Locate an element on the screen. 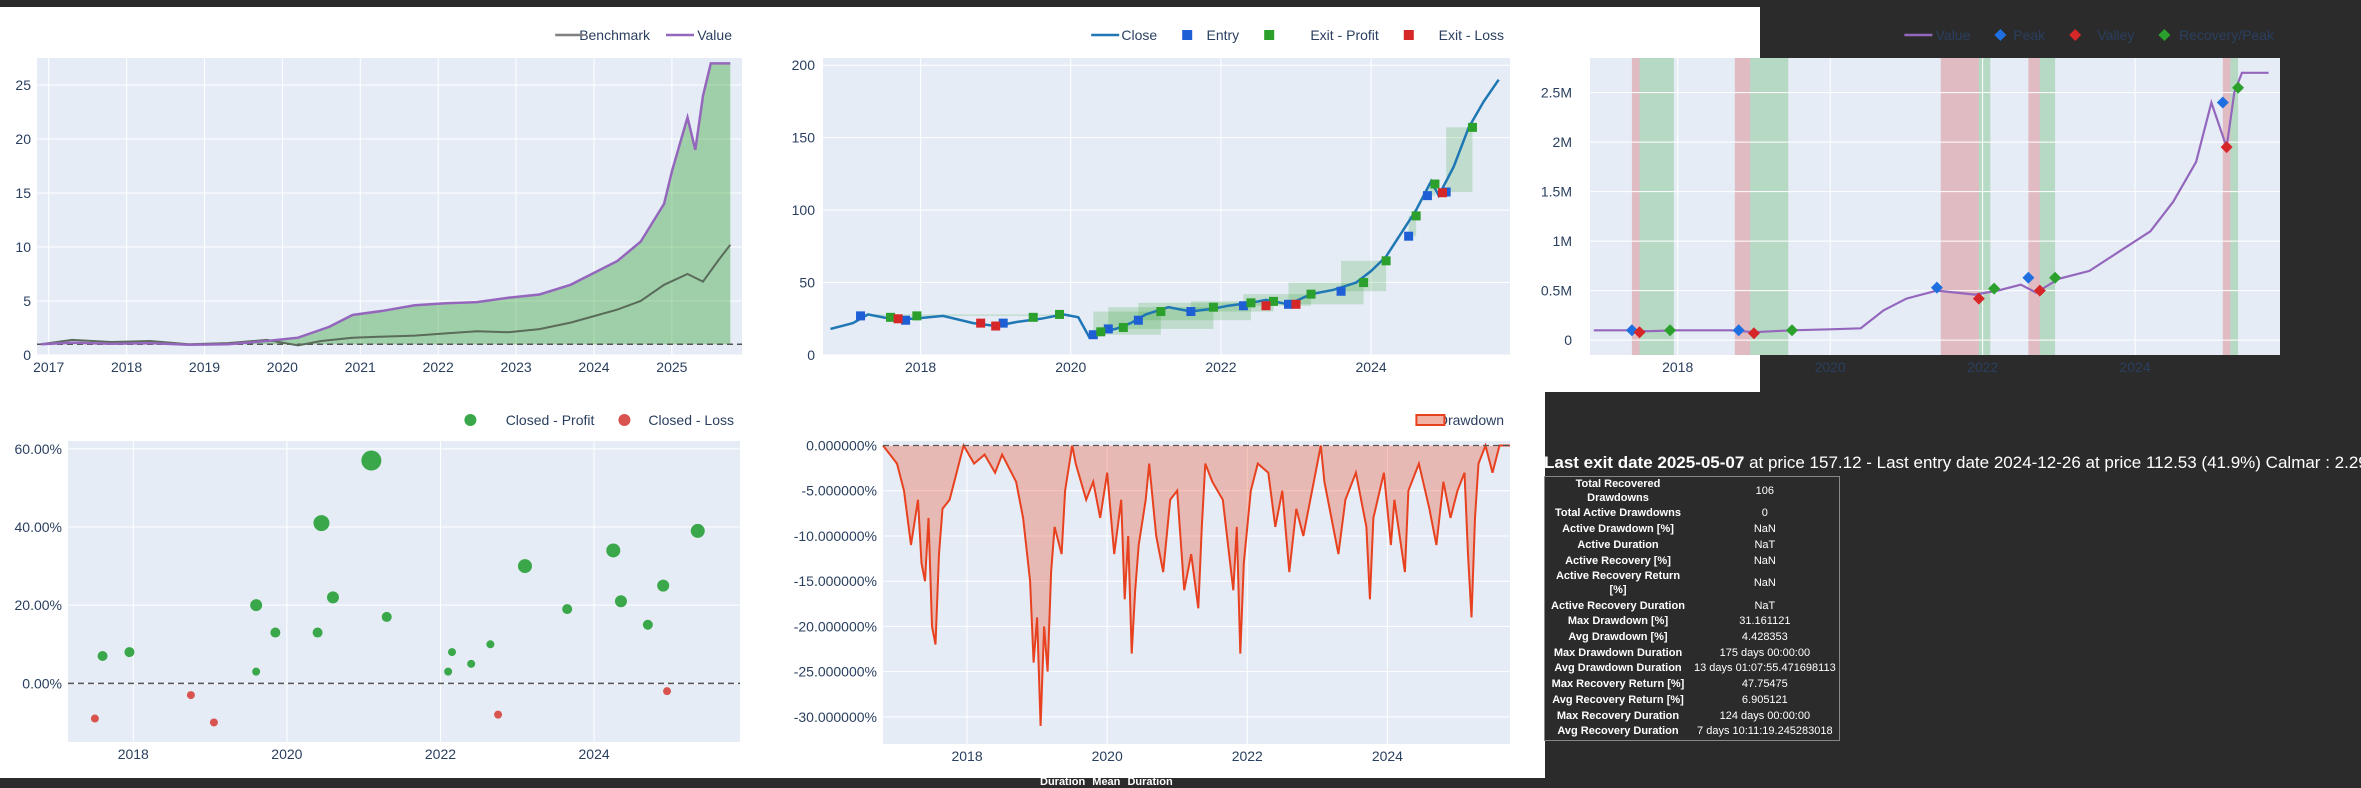  valley-marker is located at coordinates (1753, 333).